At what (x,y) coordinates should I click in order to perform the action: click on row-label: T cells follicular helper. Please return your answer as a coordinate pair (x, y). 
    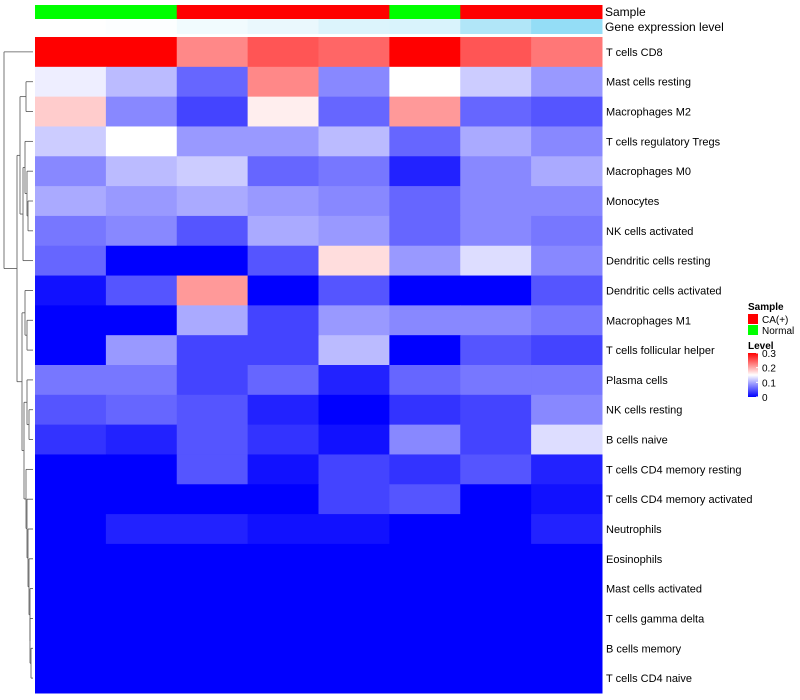
    Looking at the image, I should click on (660, 351).